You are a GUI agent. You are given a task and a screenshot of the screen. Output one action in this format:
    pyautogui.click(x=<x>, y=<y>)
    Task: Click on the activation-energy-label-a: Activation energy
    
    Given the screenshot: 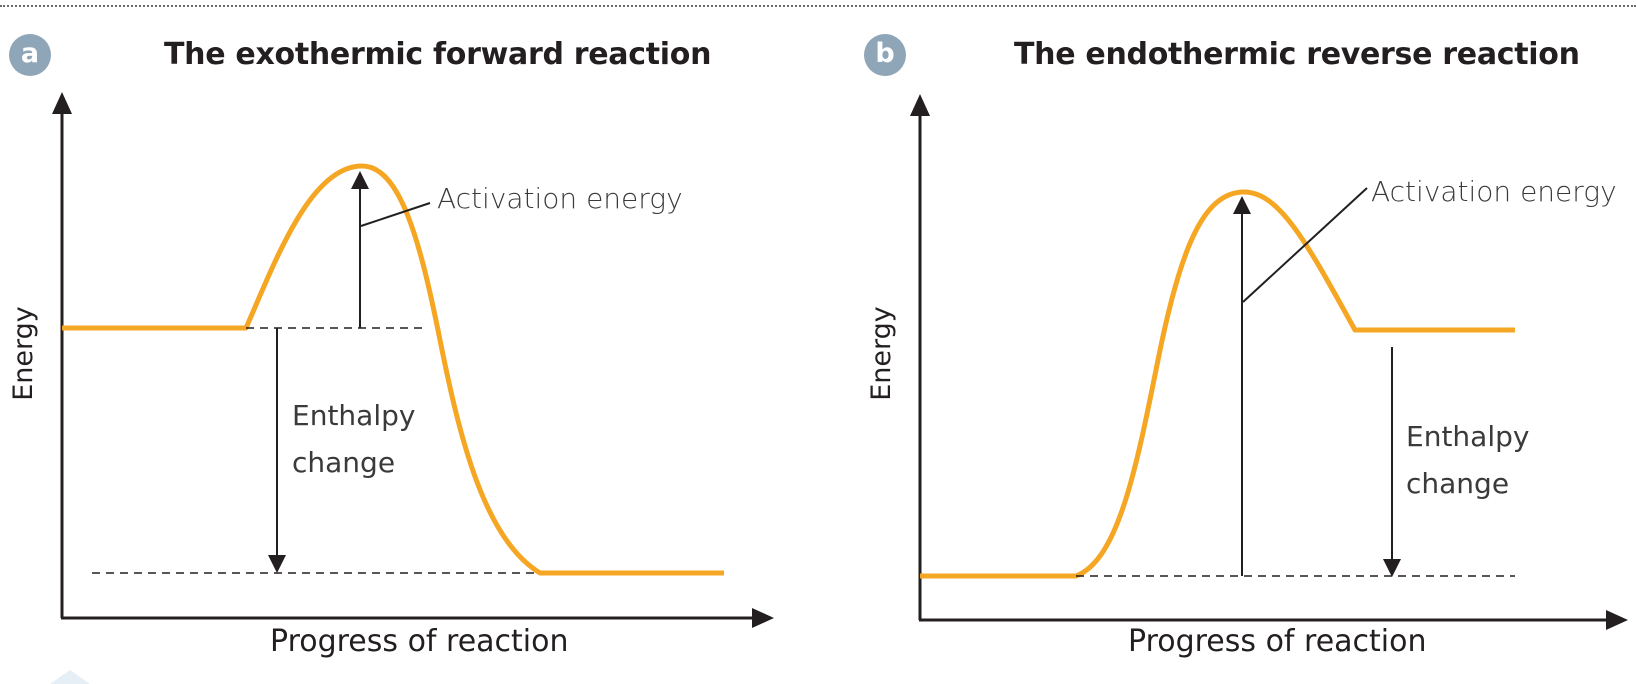 What is the action you would take?
    pyautogui.click(x=560, y=198)
    